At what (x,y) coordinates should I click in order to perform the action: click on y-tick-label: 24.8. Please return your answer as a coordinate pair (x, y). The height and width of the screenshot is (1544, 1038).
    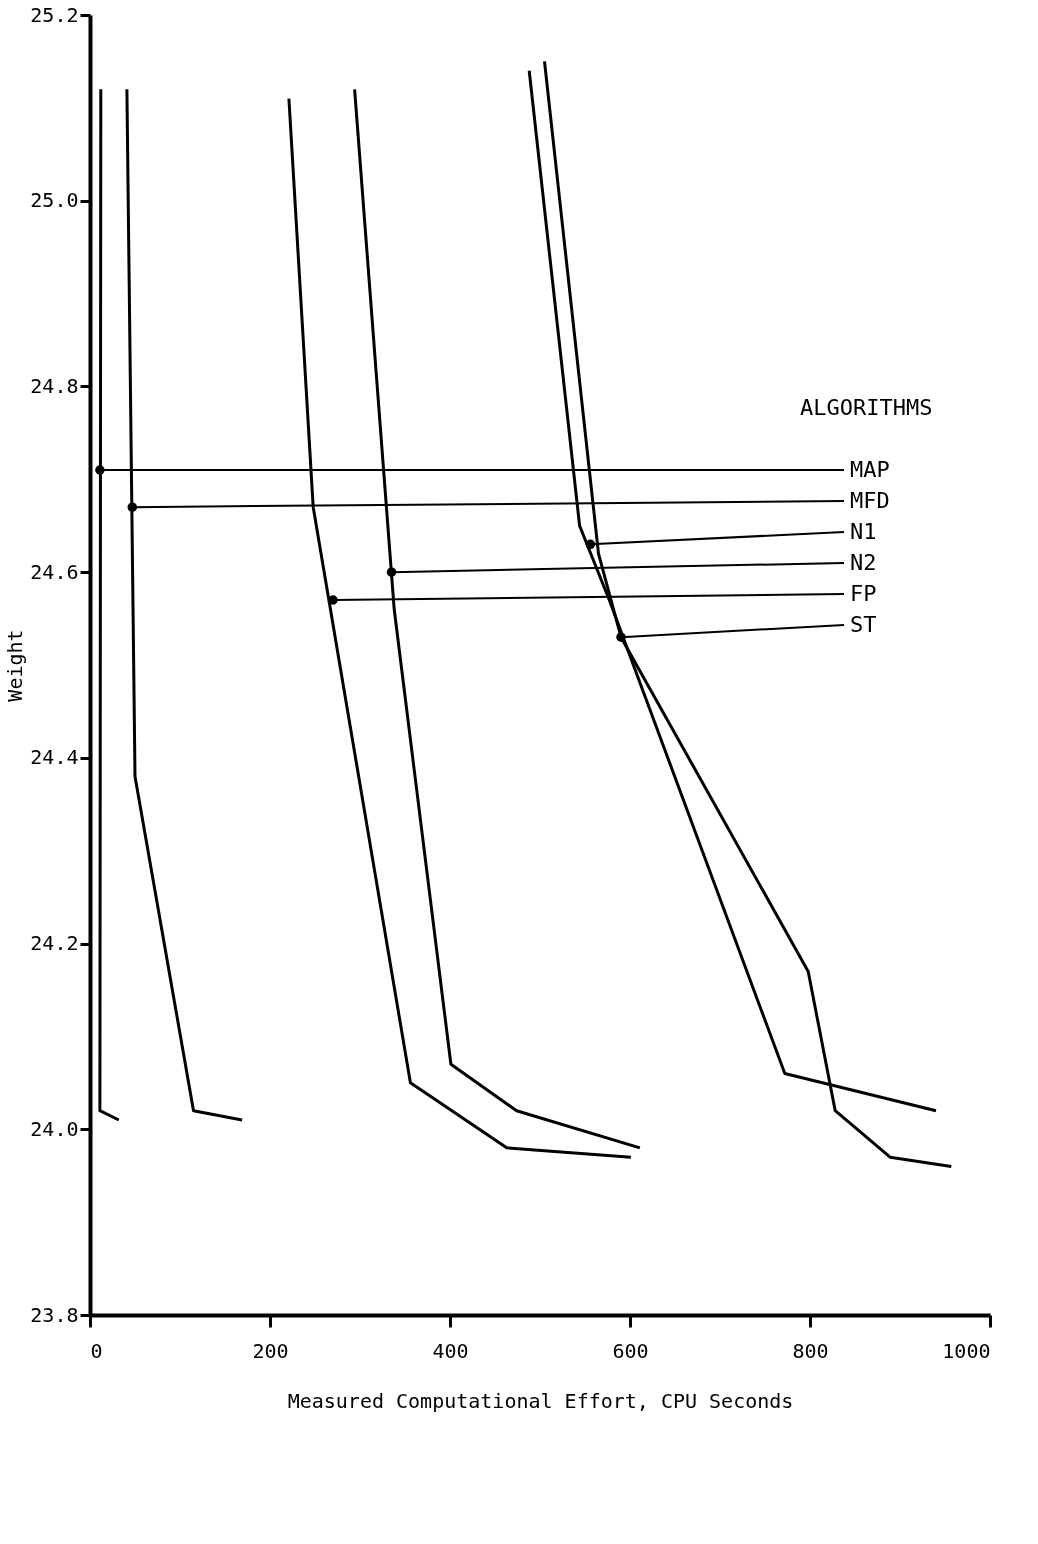
    Looking at the image, I should click on (54, 385).